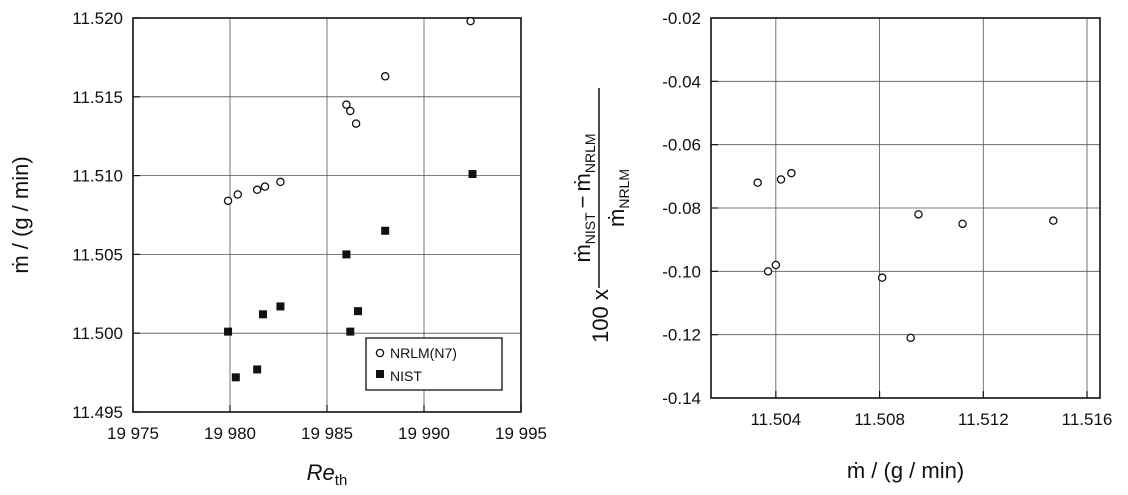  I want to click on right-chart-x-tick-label: 11.508, so click(879, 419).